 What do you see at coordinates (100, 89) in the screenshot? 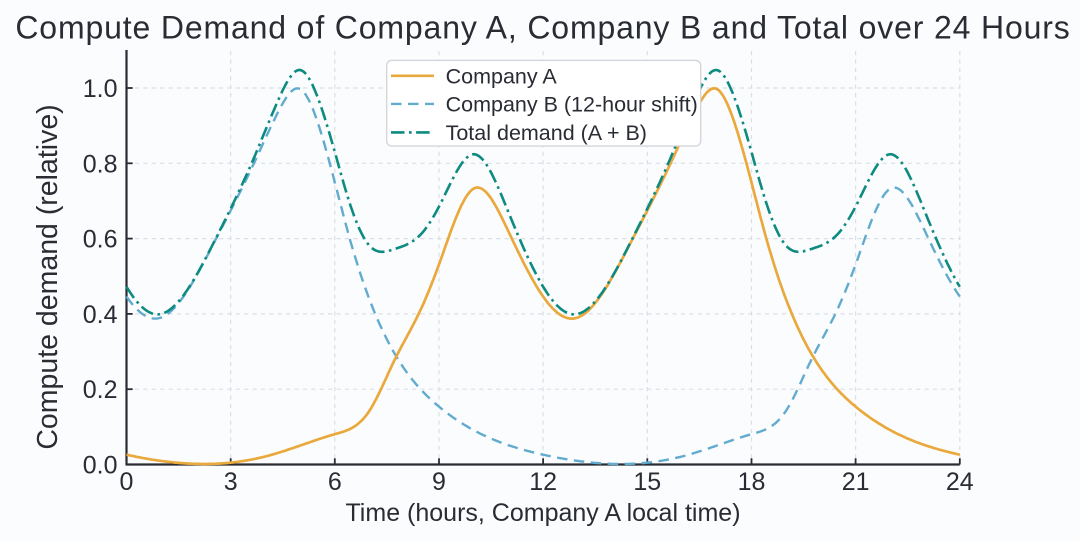
I see `svg-text: 1.0` at bounding box center [100, 89].